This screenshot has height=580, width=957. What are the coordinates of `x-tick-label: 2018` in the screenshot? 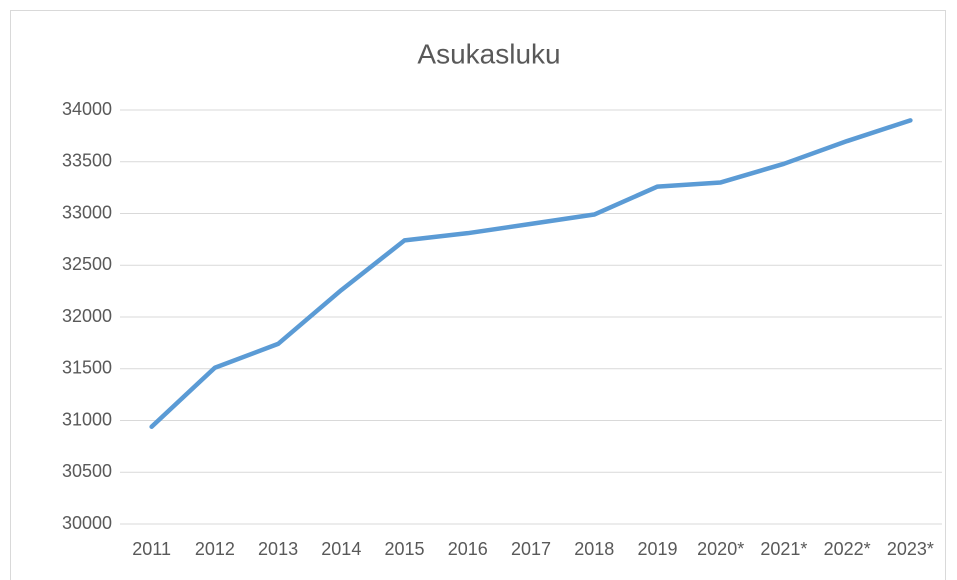 It's located at (594, 549).